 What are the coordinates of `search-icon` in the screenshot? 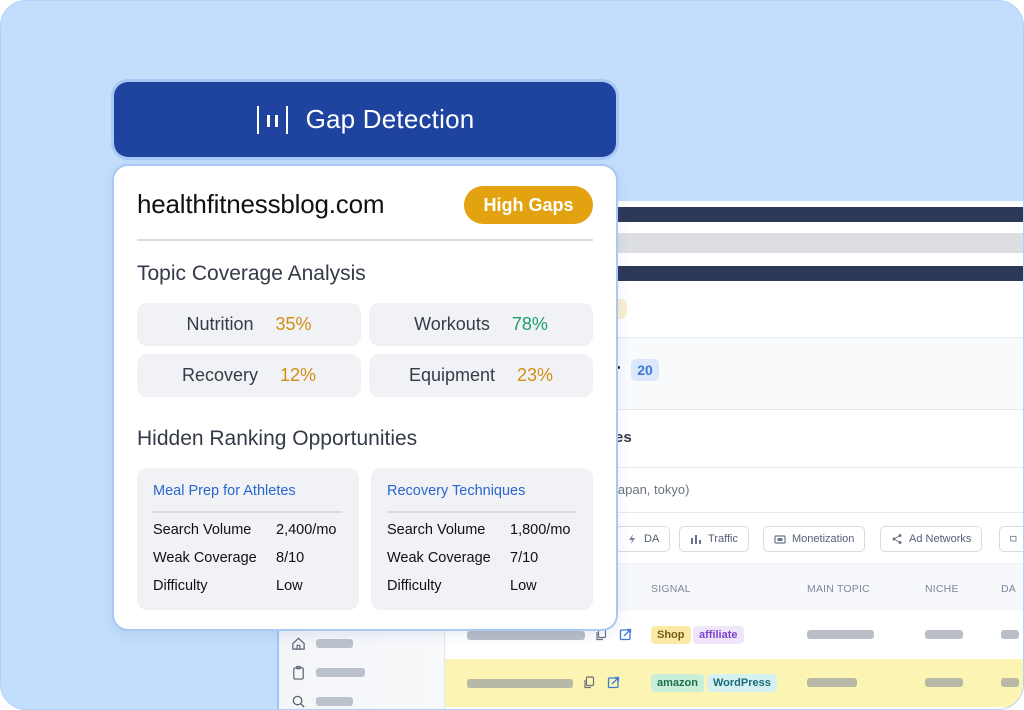 It's located at (298, 701).